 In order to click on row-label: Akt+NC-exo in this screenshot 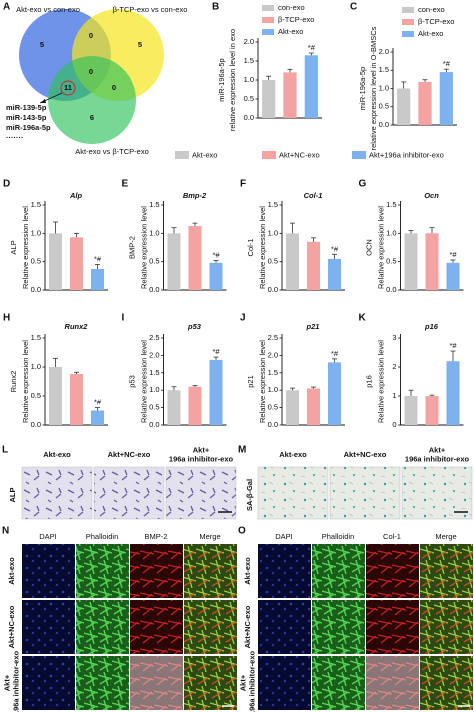, I will do `click(247, 626)`.